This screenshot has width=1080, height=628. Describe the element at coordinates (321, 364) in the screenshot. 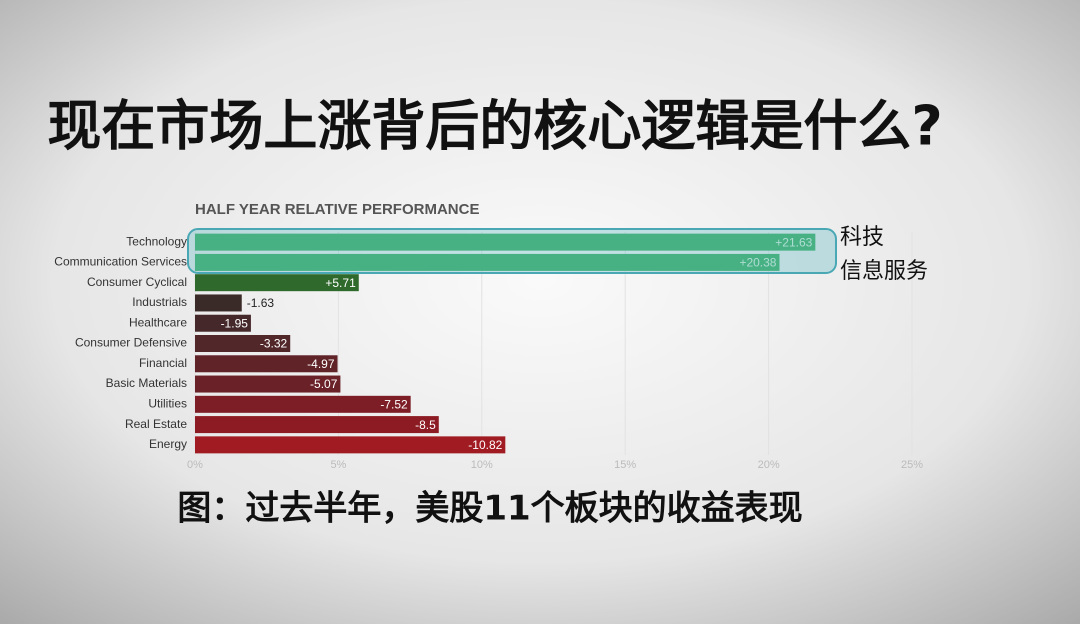

I see `value-label: -4.97` at that location.